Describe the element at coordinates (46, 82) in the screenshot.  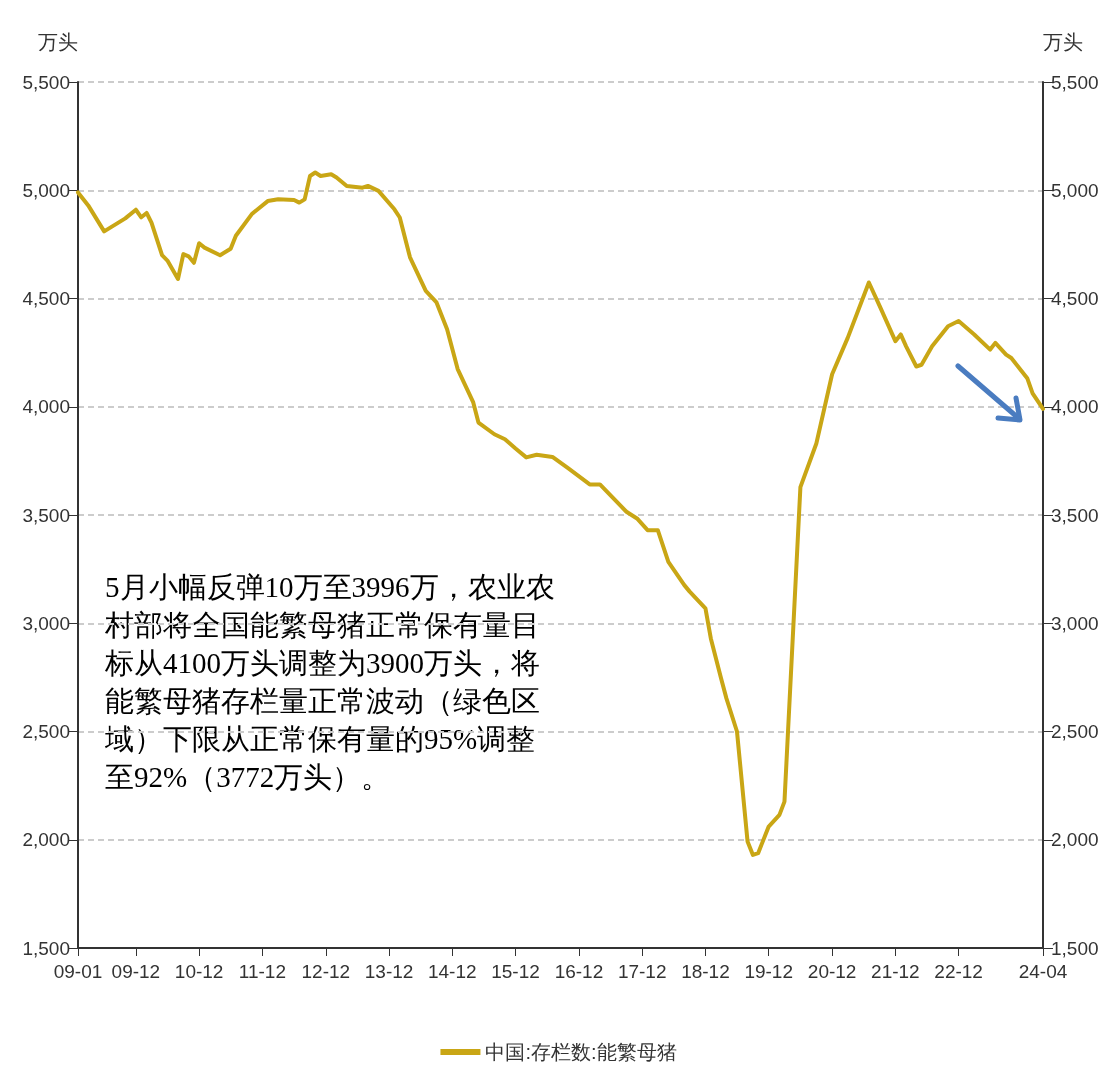
I see `y-tick-label: 5,500` at that location.